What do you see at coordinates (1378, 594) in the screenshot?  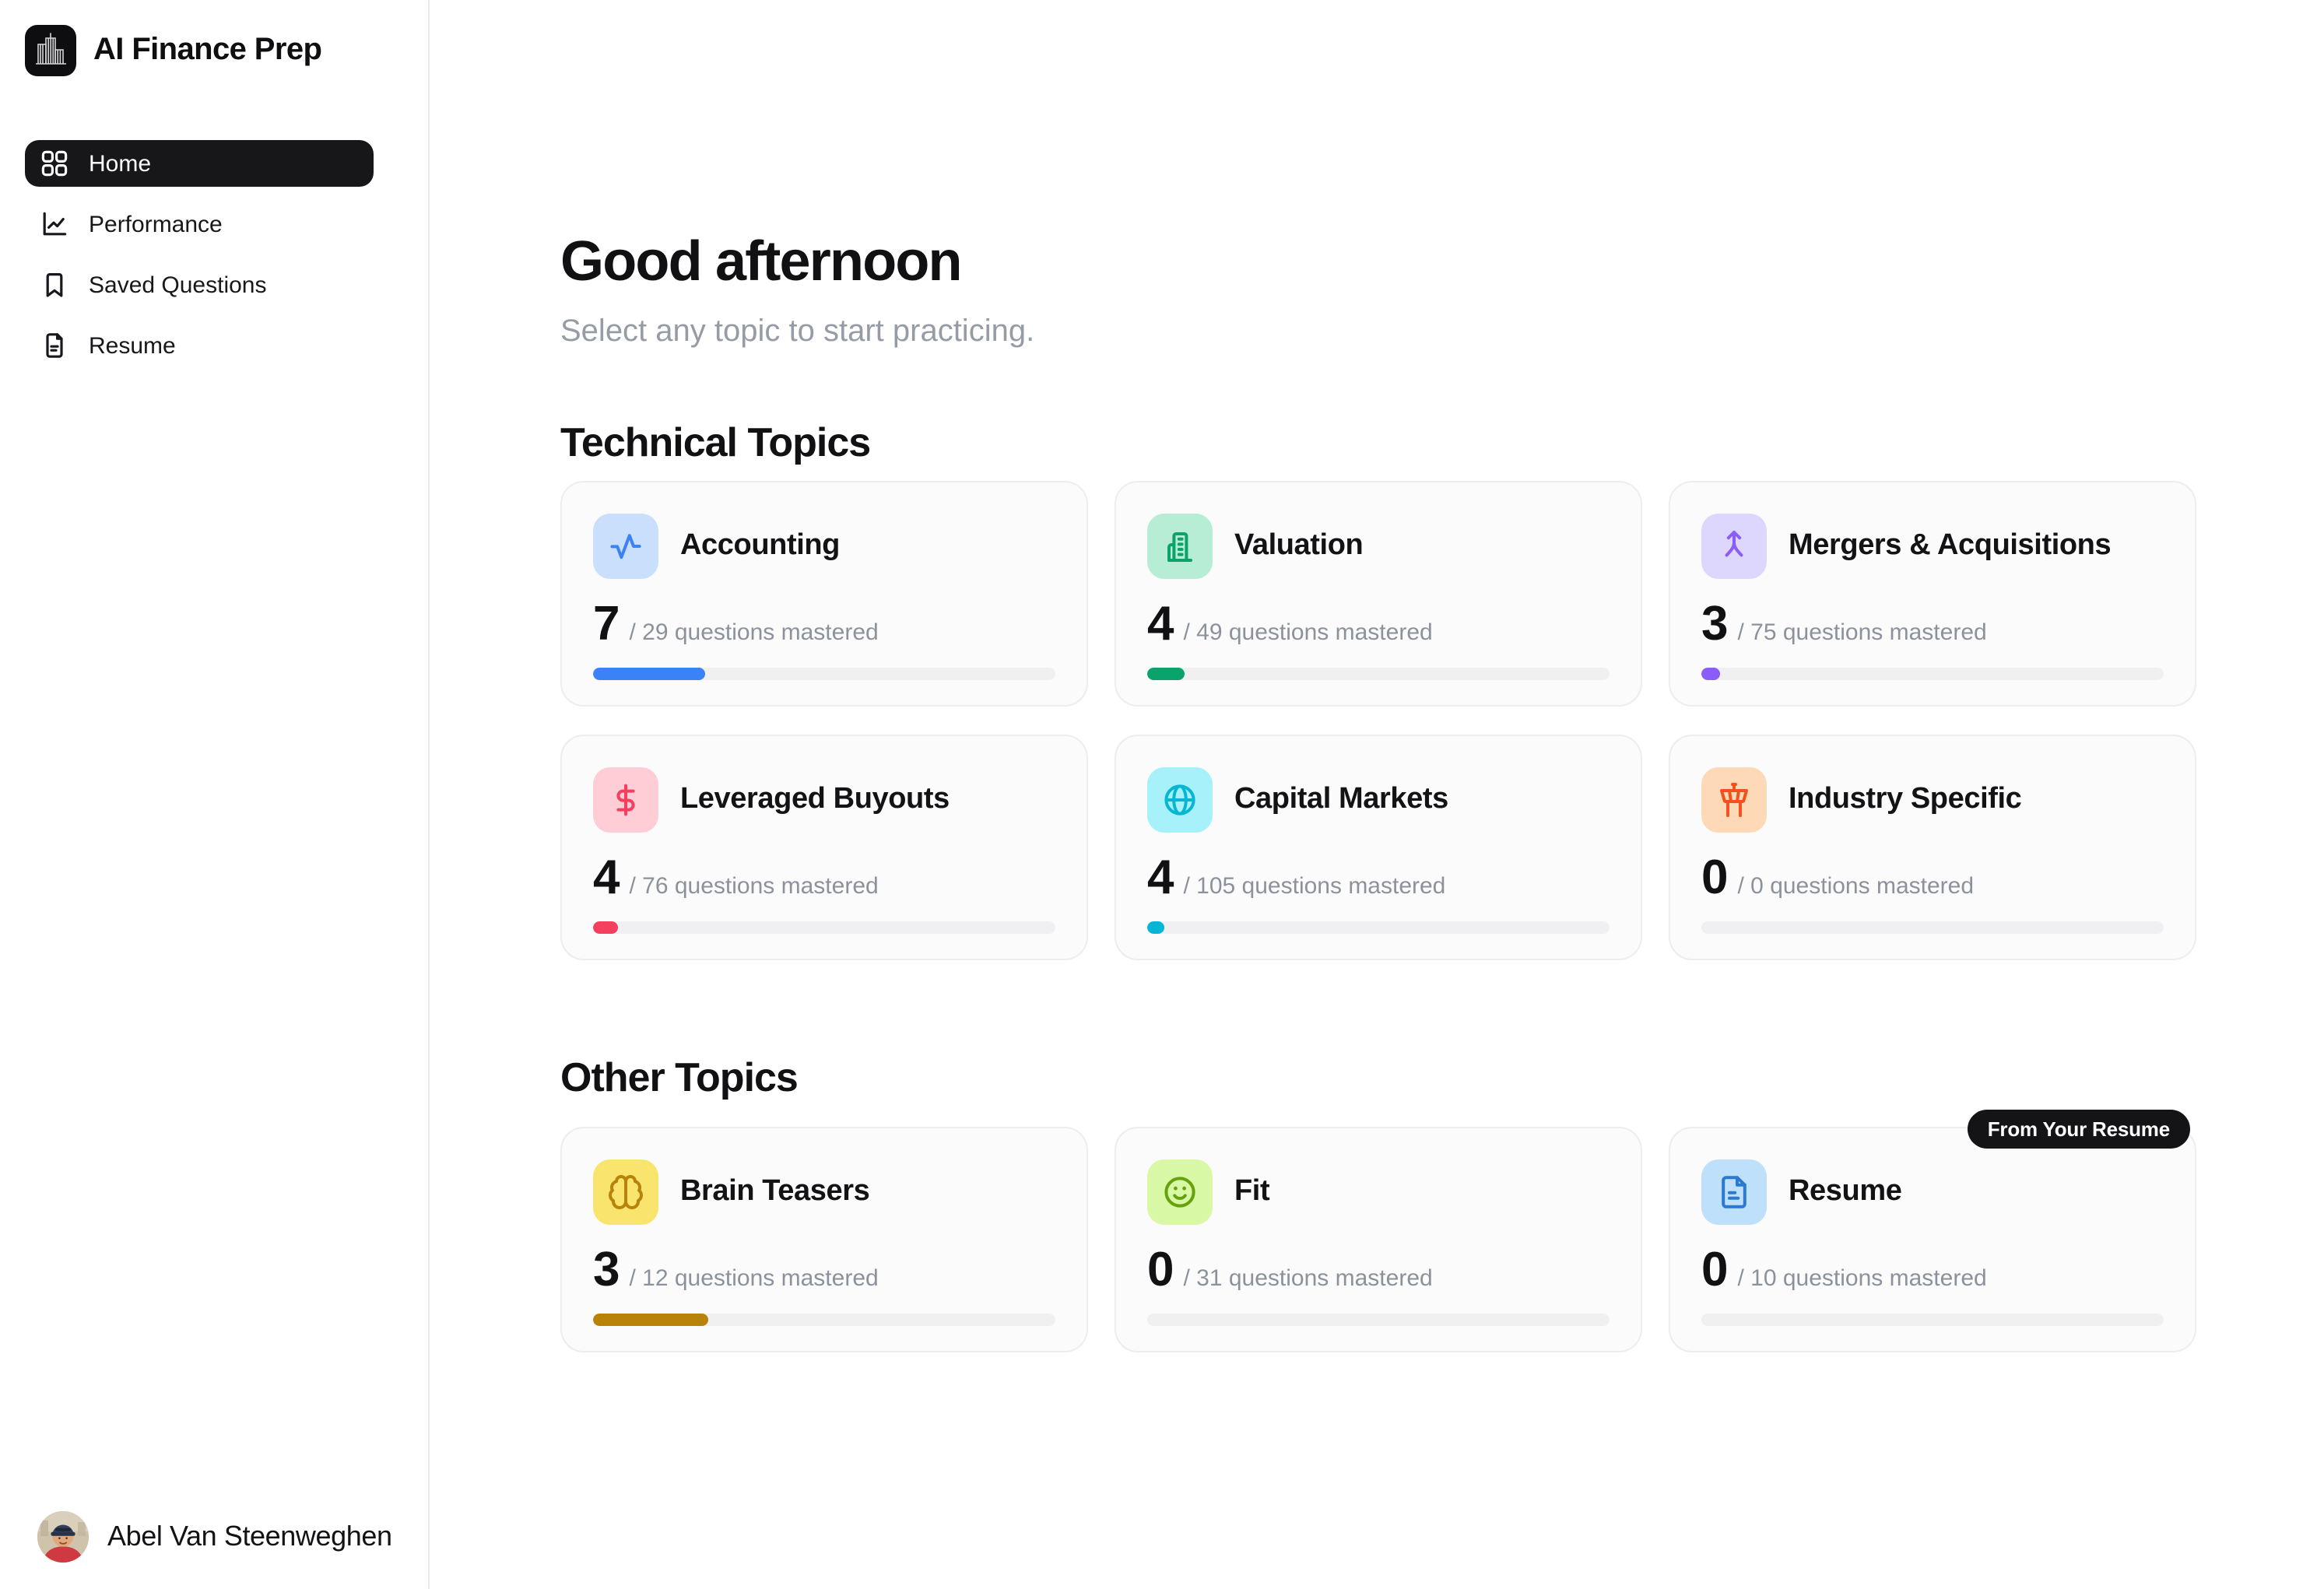 I see `topic-card-valuation: Valuation 4 / 49 questions mastered` at bounding box center [1378, 594].